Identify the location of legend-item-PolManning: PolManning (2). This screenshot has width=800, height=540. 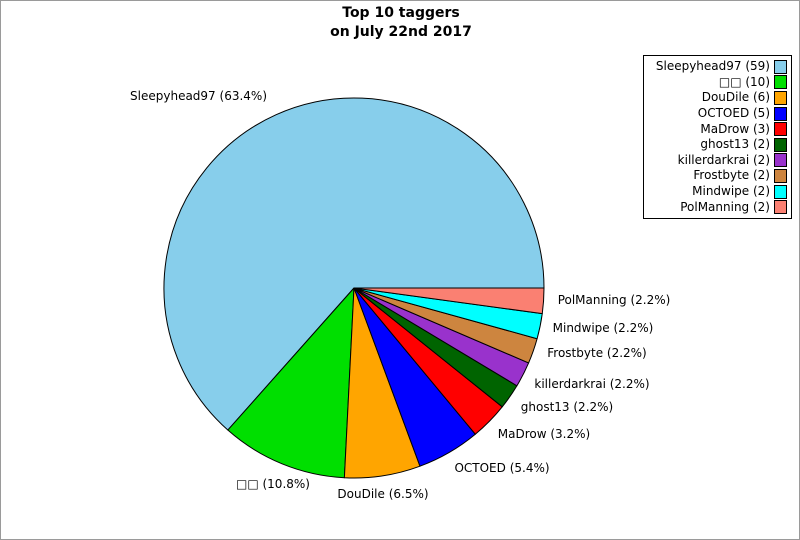
(717, 207).